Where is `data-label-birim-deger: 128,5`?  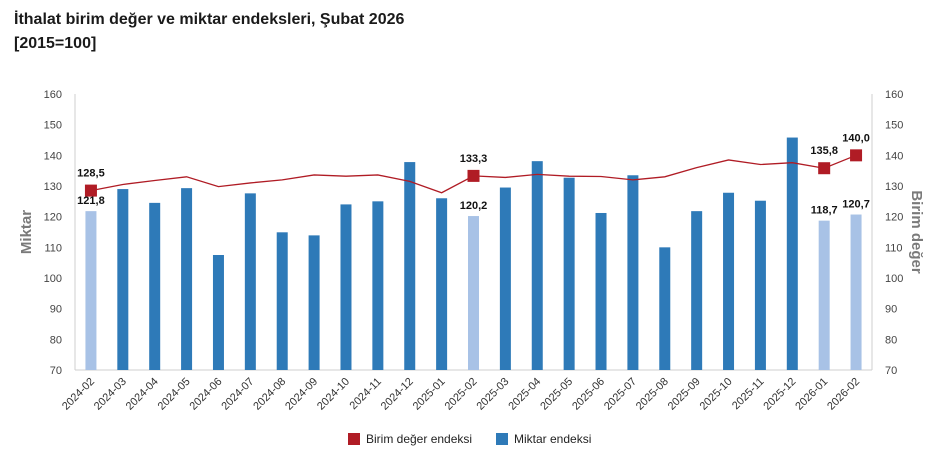
data-label-birim-deger: 128,5 is located at coordinates (91, 174).